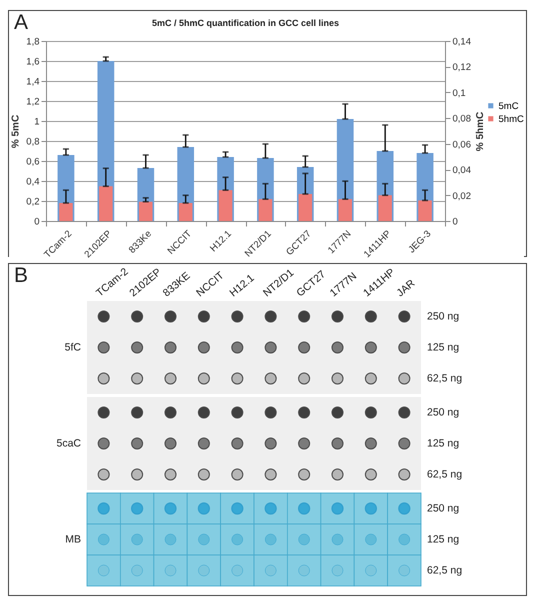  What do you see at coordinates (21, 276) in the screenshot?
I see `text: B` at bounding box center [21, 276].